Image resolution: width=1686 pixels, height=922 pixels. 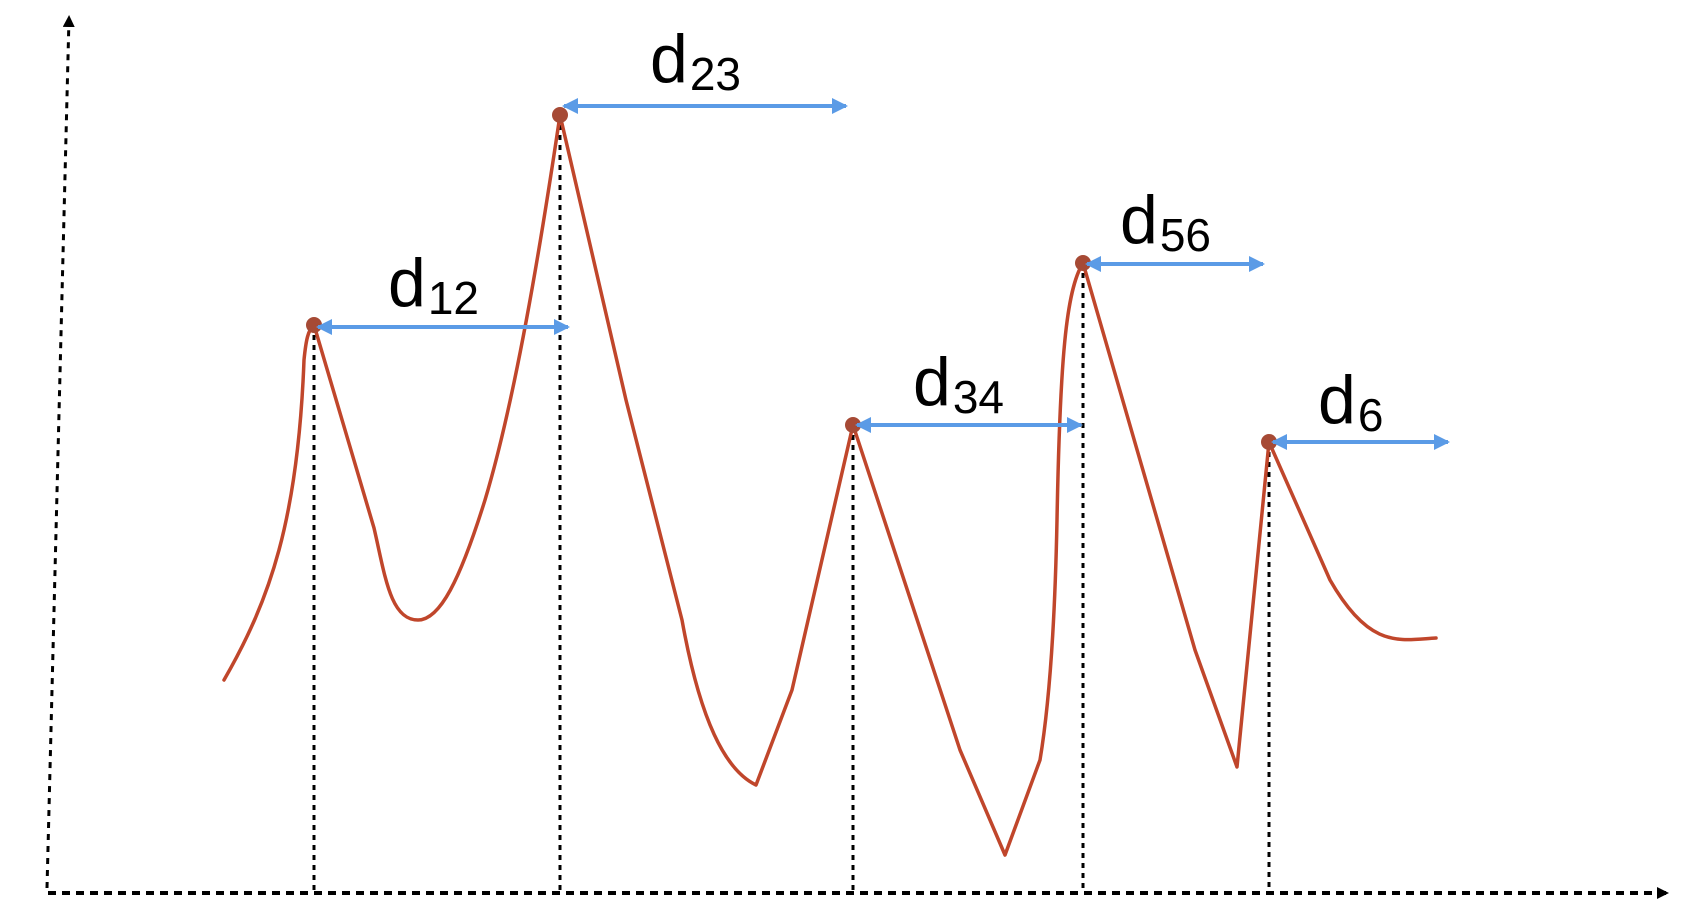 I want to click on label-d23-base: d, so click(x=669, y=59).